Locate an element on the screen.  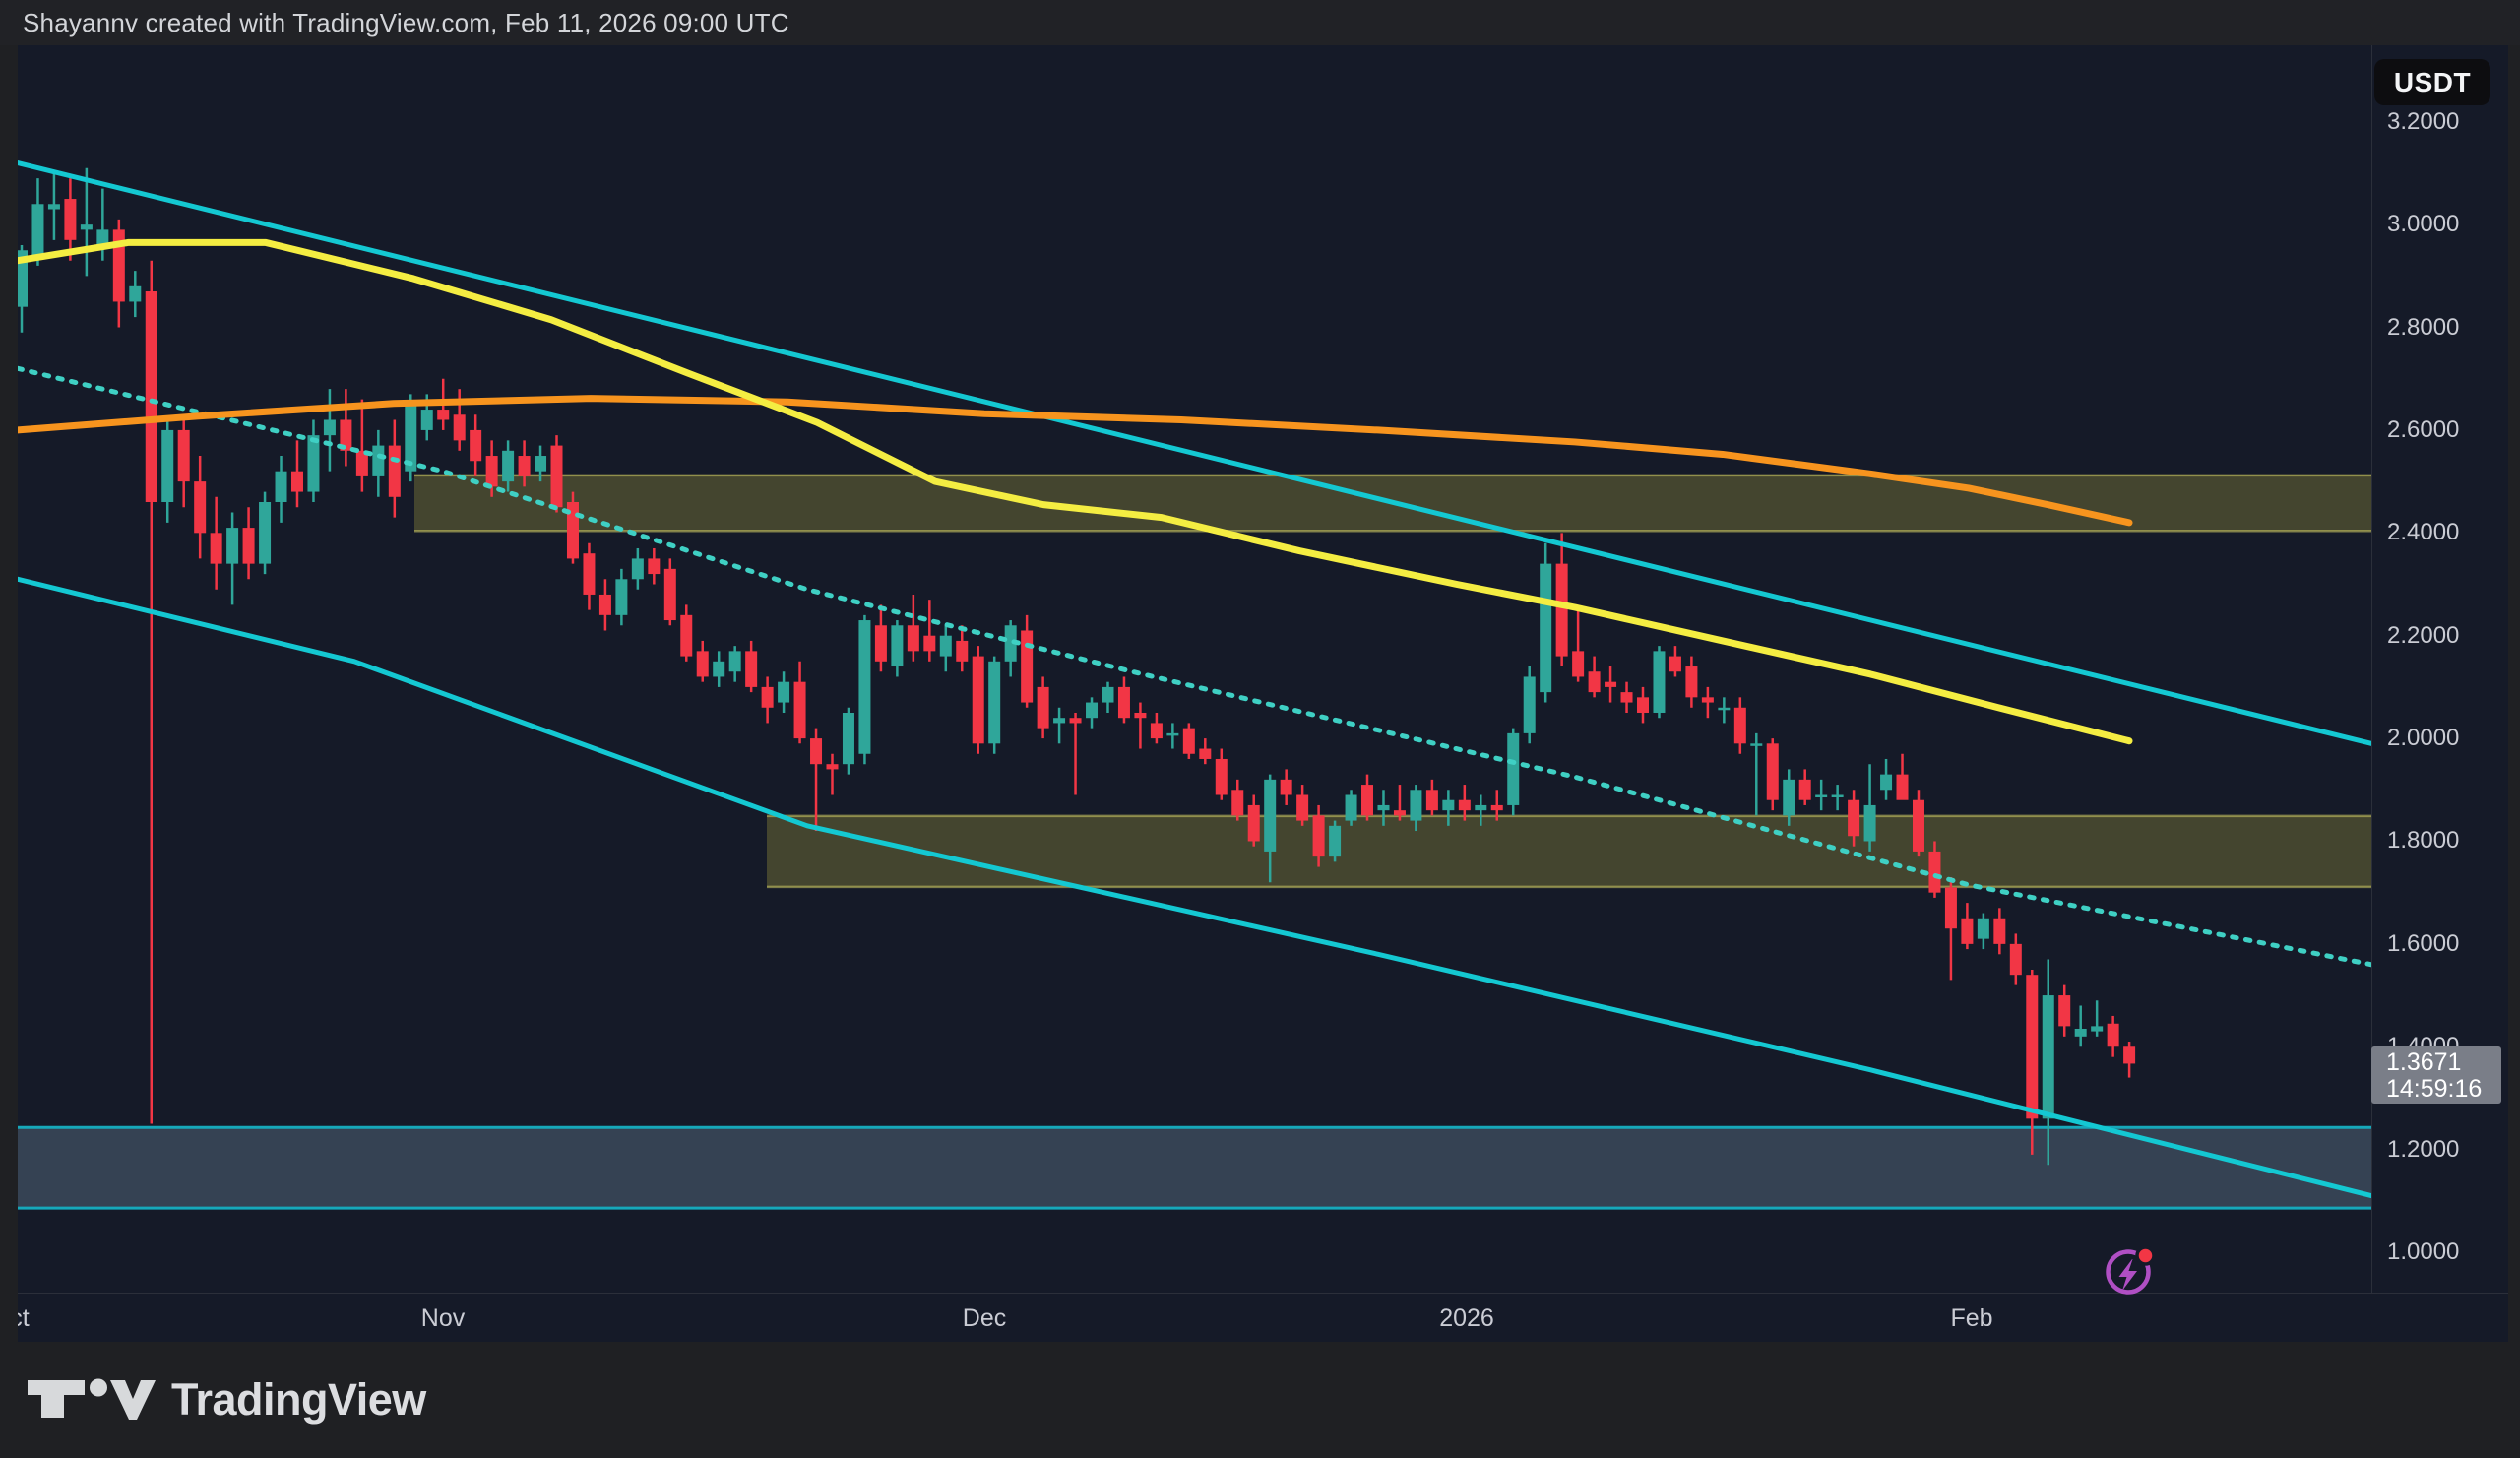
footer-bar: TradingView is located at coordinates (1260, 1400).